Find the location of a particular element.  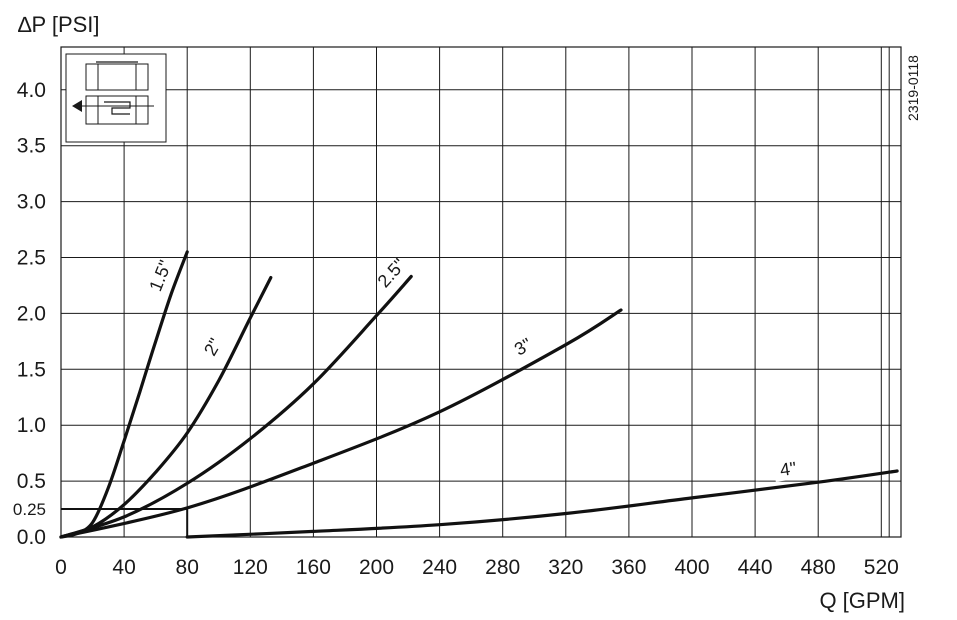

y-axis-title: ∆P [PSI] is located at coordinates (59, 24).